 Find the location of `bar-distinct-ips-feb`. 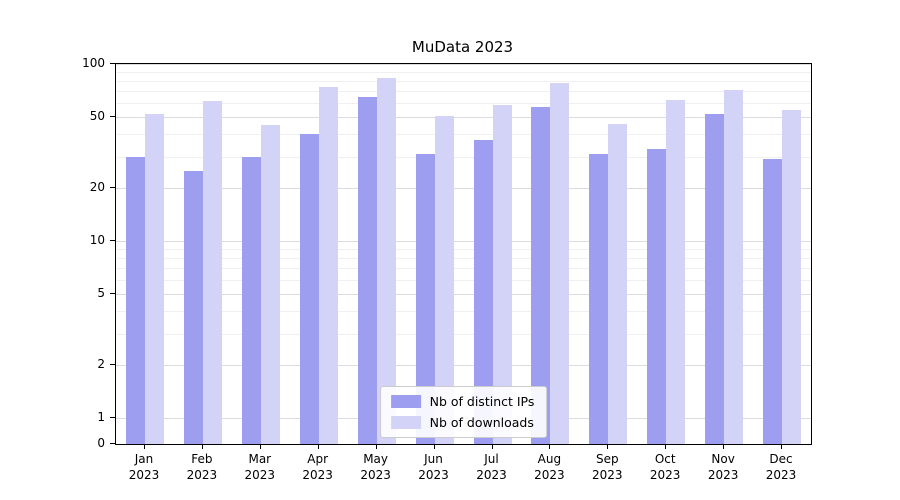

bar-distinct-ips-feb is located at coordinates (193, 307).